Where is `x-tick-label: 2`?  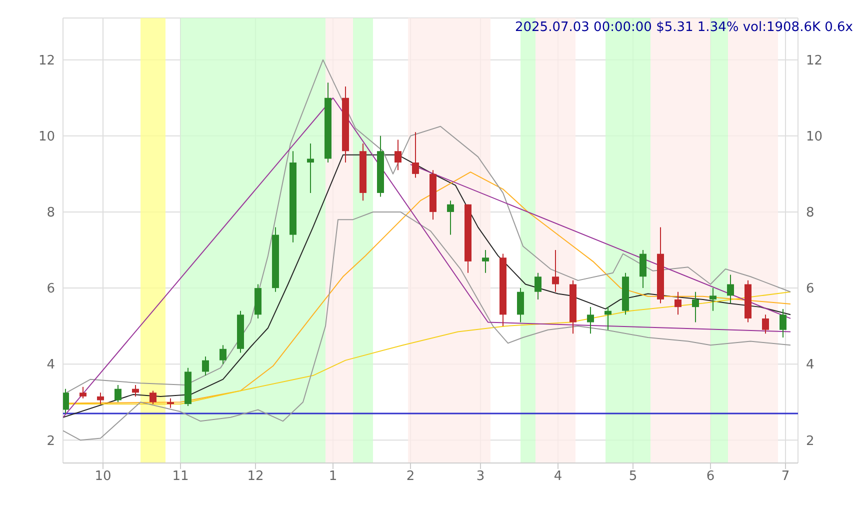 x-tick-label: 2 is located at coordinates (410, 476).